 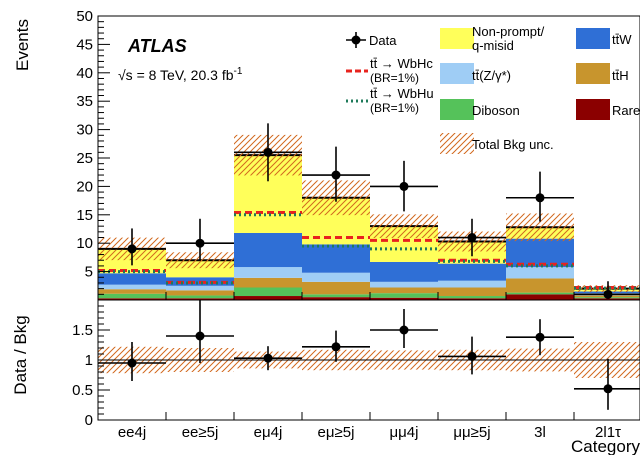 What do you see at coordinates (132, 432) in the screenshot?
I see `x-tick-label-0: ee4j` at bounding box center [132, 432].